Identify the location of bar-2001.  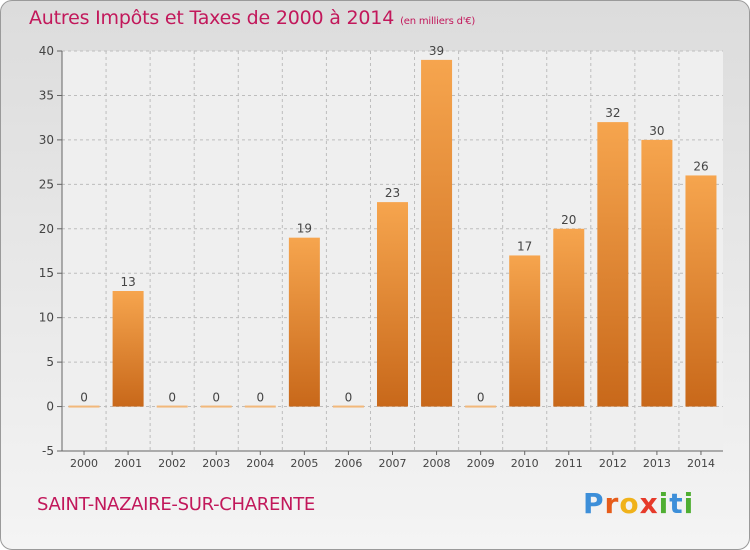
(128, 349).